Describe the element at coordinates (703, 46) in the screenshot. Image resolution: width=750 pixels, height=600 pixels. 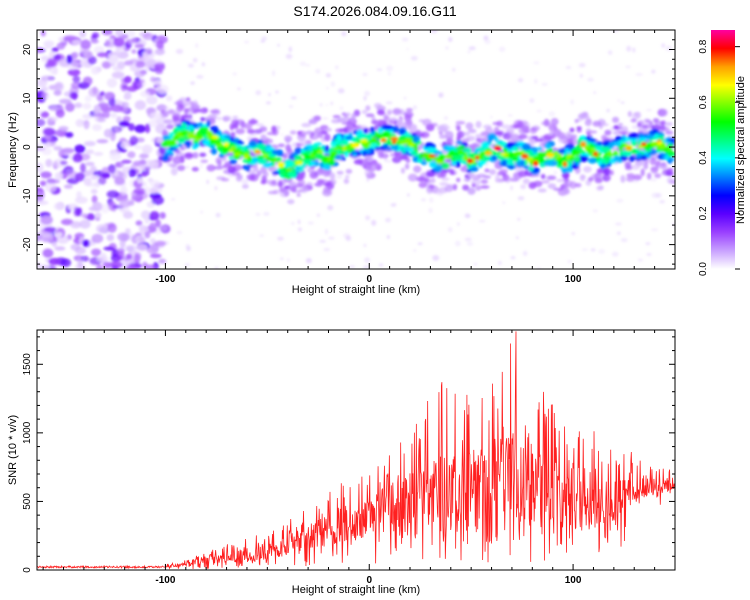
I see `colorbar-tick-label: 0.8` at that location.